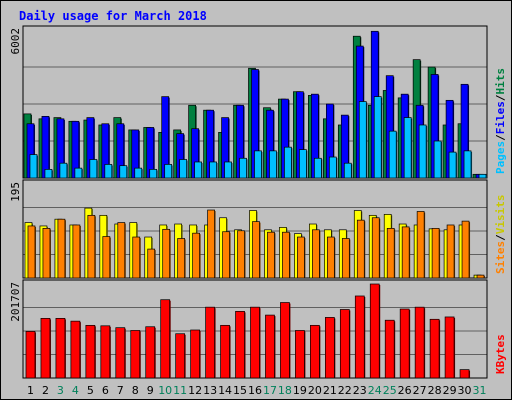 The height and width of the screenshot is (400, 512). I want to click on legend-entry-kbytes: KBytes, so click(500, 354).